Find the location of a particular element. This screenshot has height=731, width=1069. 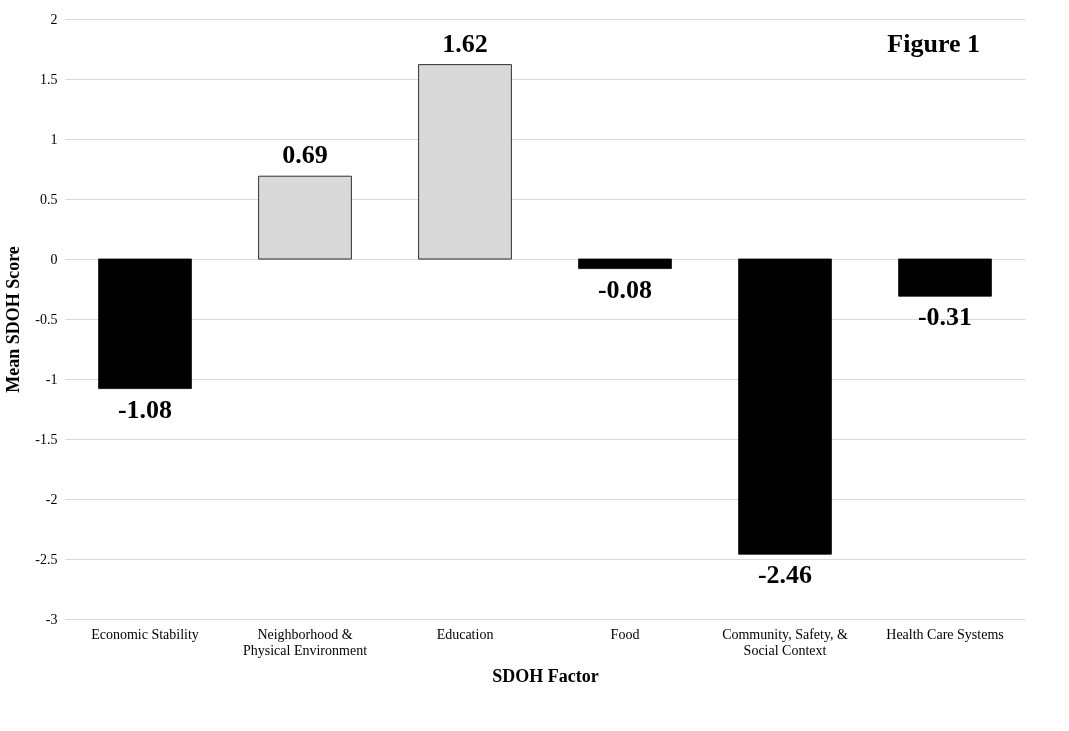

data-label: -0.31 is located at coordinates (945, 317).